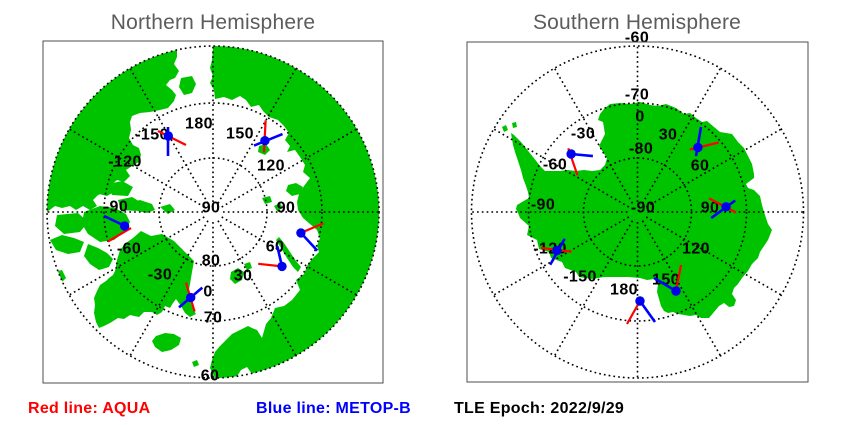 Image resolution: width=850 pixels, height=425 pixels. I want to click on svg-text: Northern Hemisphere, so click(213, 22).